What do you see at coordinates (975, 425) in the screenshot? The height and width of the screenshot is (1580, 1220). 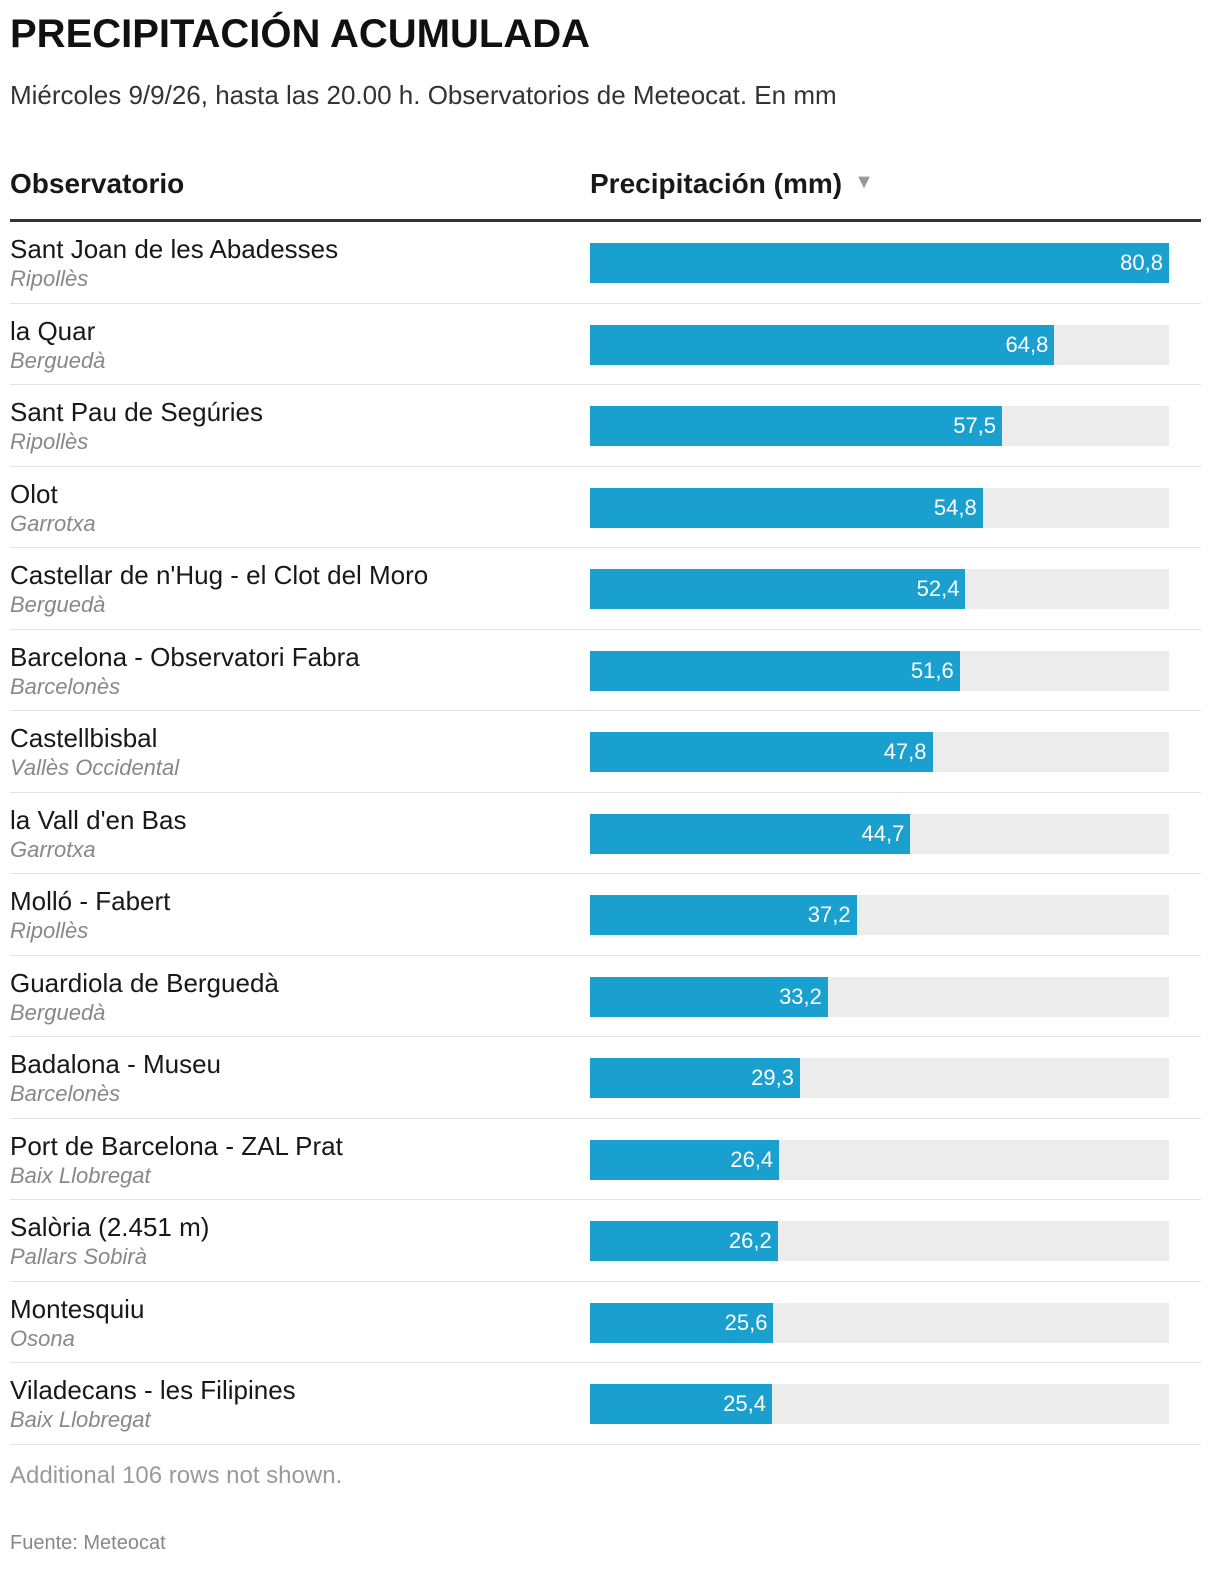 I see `bar-value-label: 57,5` at bounding box center [975, 425].